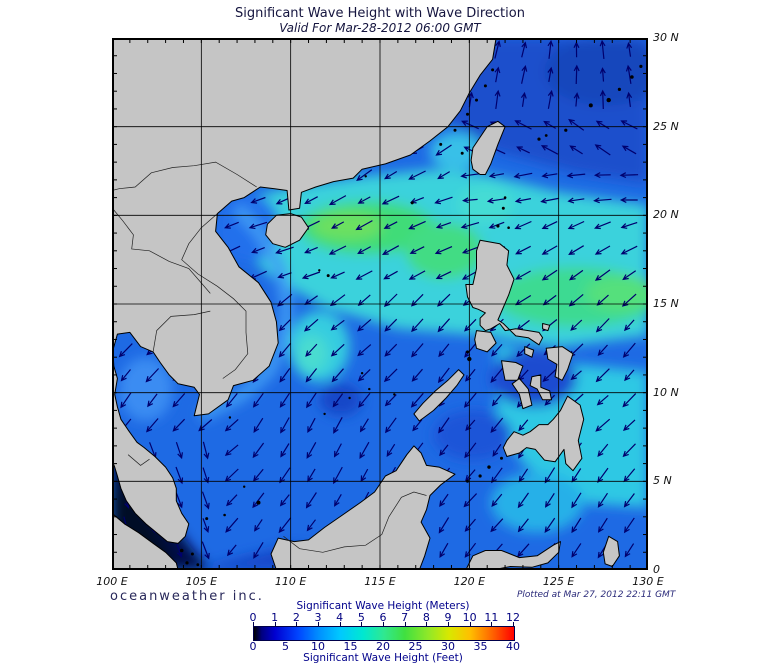 This screenshot has height=665, width=775. What do you see at coordinates (448, 617) in the screenshot?
I see `legend-meter-tick: 9` at bounding box center [448, 617].